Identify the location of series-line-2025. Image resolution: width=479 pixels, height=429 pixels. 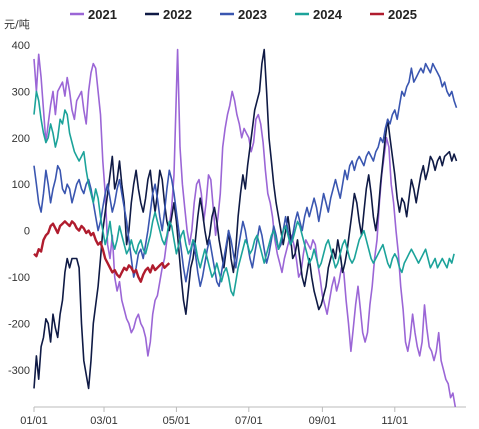
(102, 251).